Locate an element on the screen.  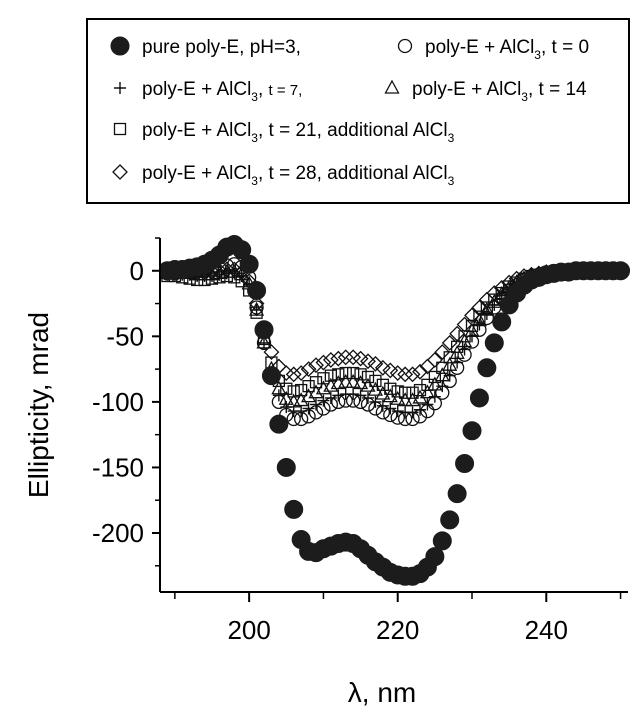
y-tick-label: -100 is located at coordinates (118, 402).